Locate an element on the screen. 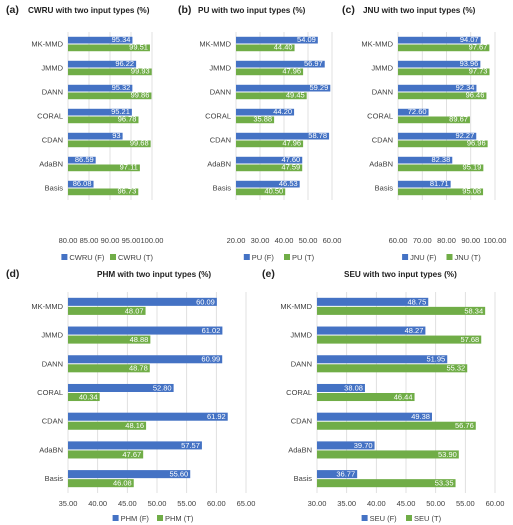 The height and width of the screenshot is (525, 513). data-label: 51.95 is located at coordinates (435, 359).